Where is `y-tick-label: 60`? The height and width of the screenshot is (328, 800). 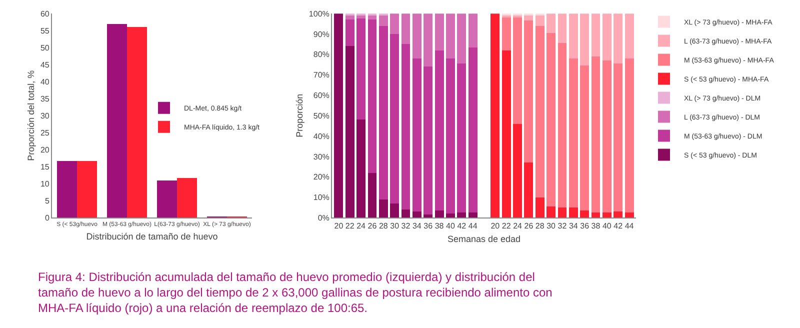 y-tick-label: 60 is located at coordinates (45, 13).